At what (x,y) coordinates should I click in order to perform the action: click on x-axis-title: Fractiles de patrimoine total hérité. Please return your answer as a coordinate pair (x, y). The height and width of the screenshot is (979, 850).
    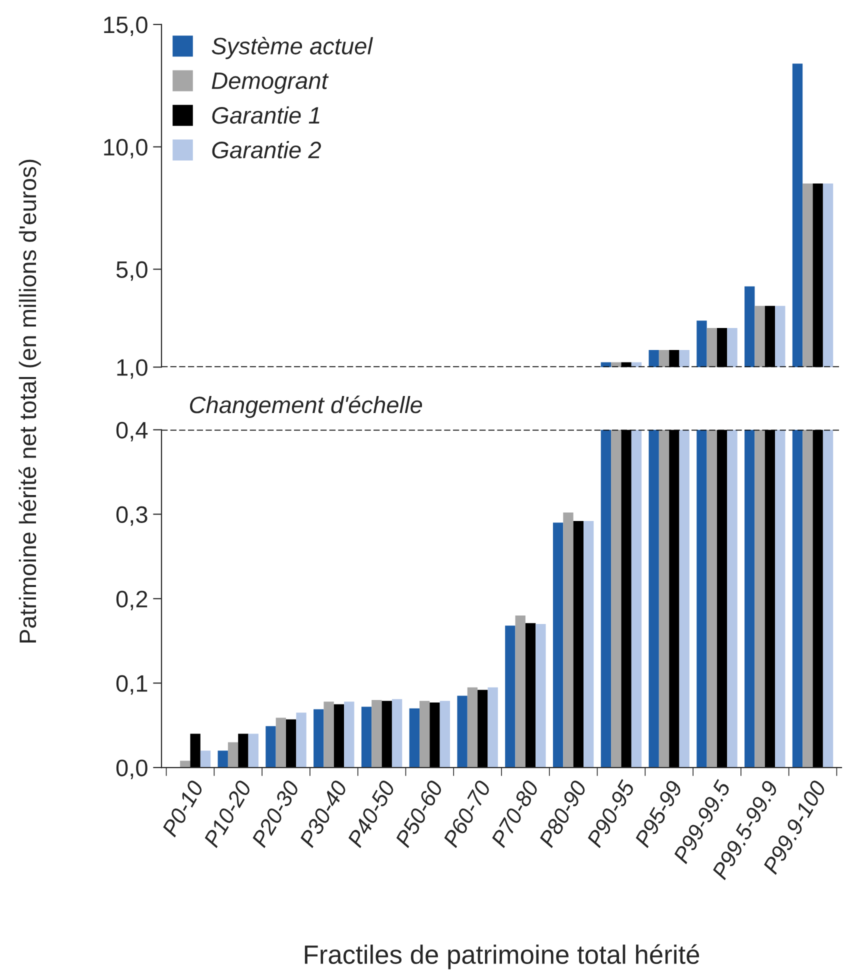
    Looking at the image, I should click on (502, 957).